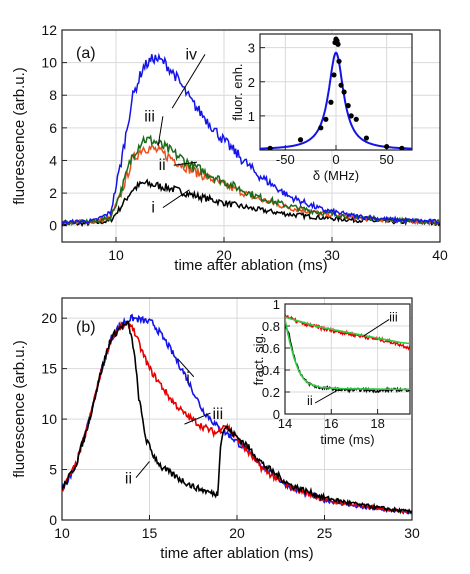  I want to click on panel-b-inset-ytick-label: 0.2, so click(271, 392).